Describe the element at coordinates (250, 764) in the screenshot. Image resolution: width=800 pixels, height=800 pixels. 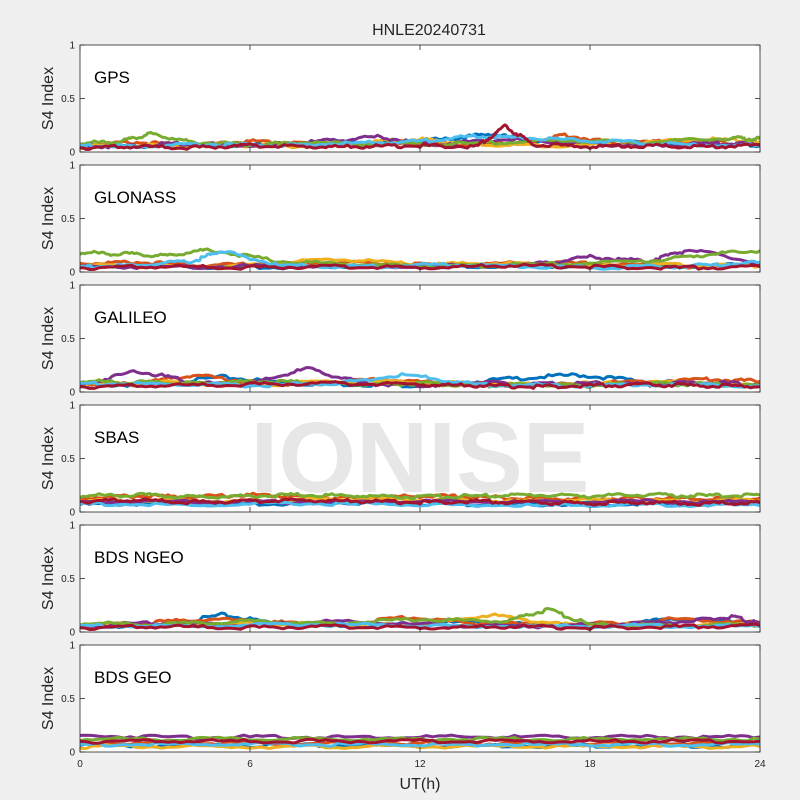
I see `x-tick-label: 6` at that location.